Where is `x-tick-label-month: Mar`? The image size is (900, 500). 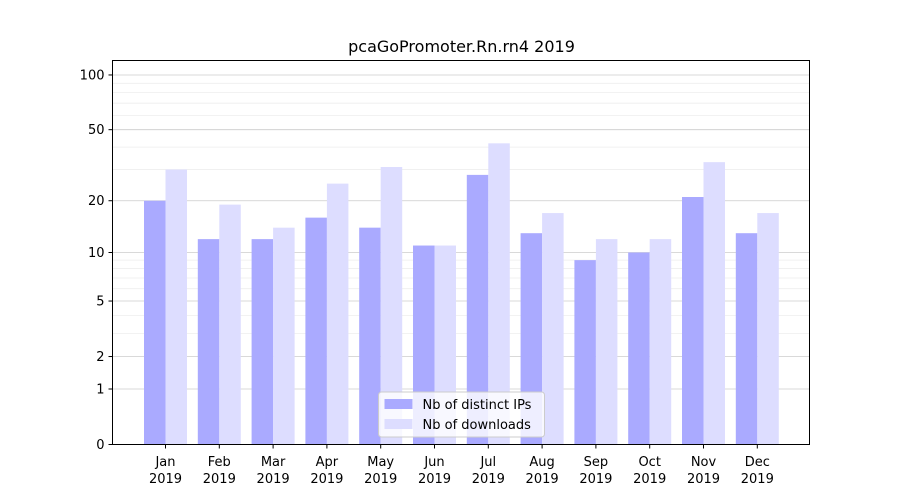 x-tick-label-month: Mar is located at coordinates (273, 462).